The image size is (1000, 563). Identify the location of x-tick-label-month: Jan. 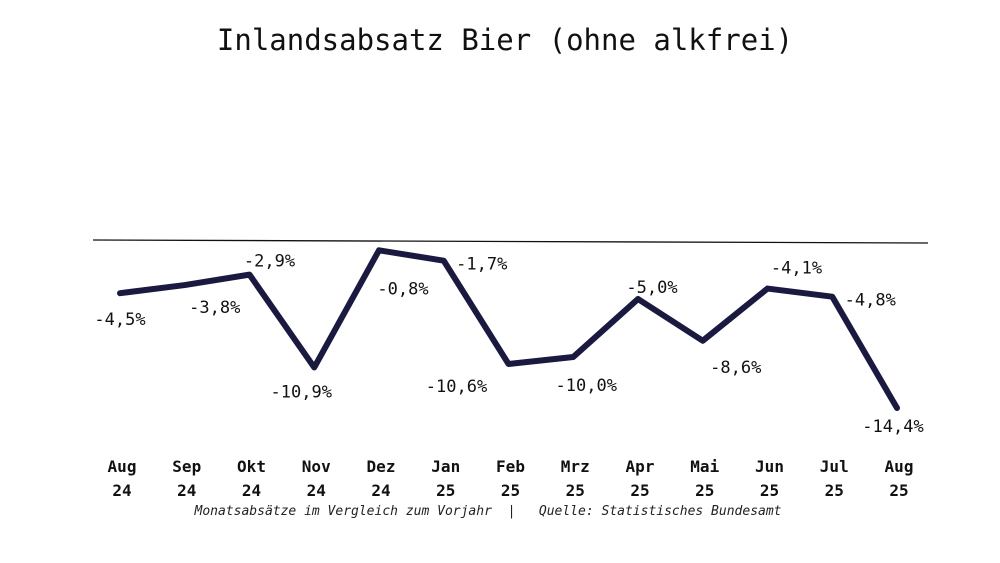
(445, 466).